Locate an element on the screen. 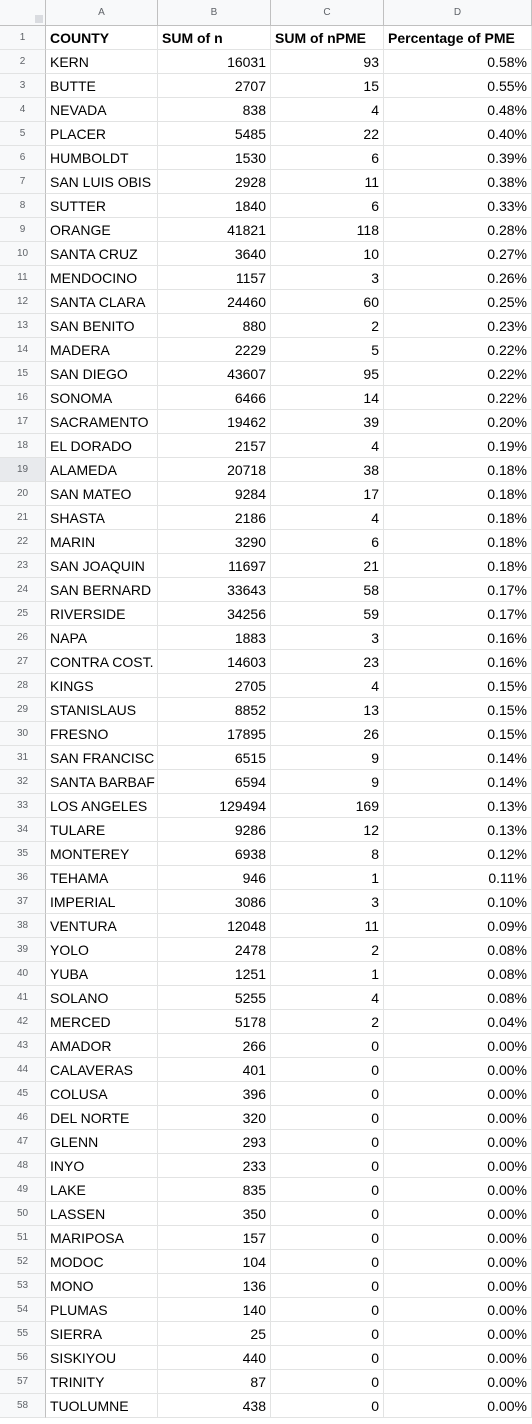 The image size is (532, 1424). value-cell: 118 is located at coordinates (327, 230).